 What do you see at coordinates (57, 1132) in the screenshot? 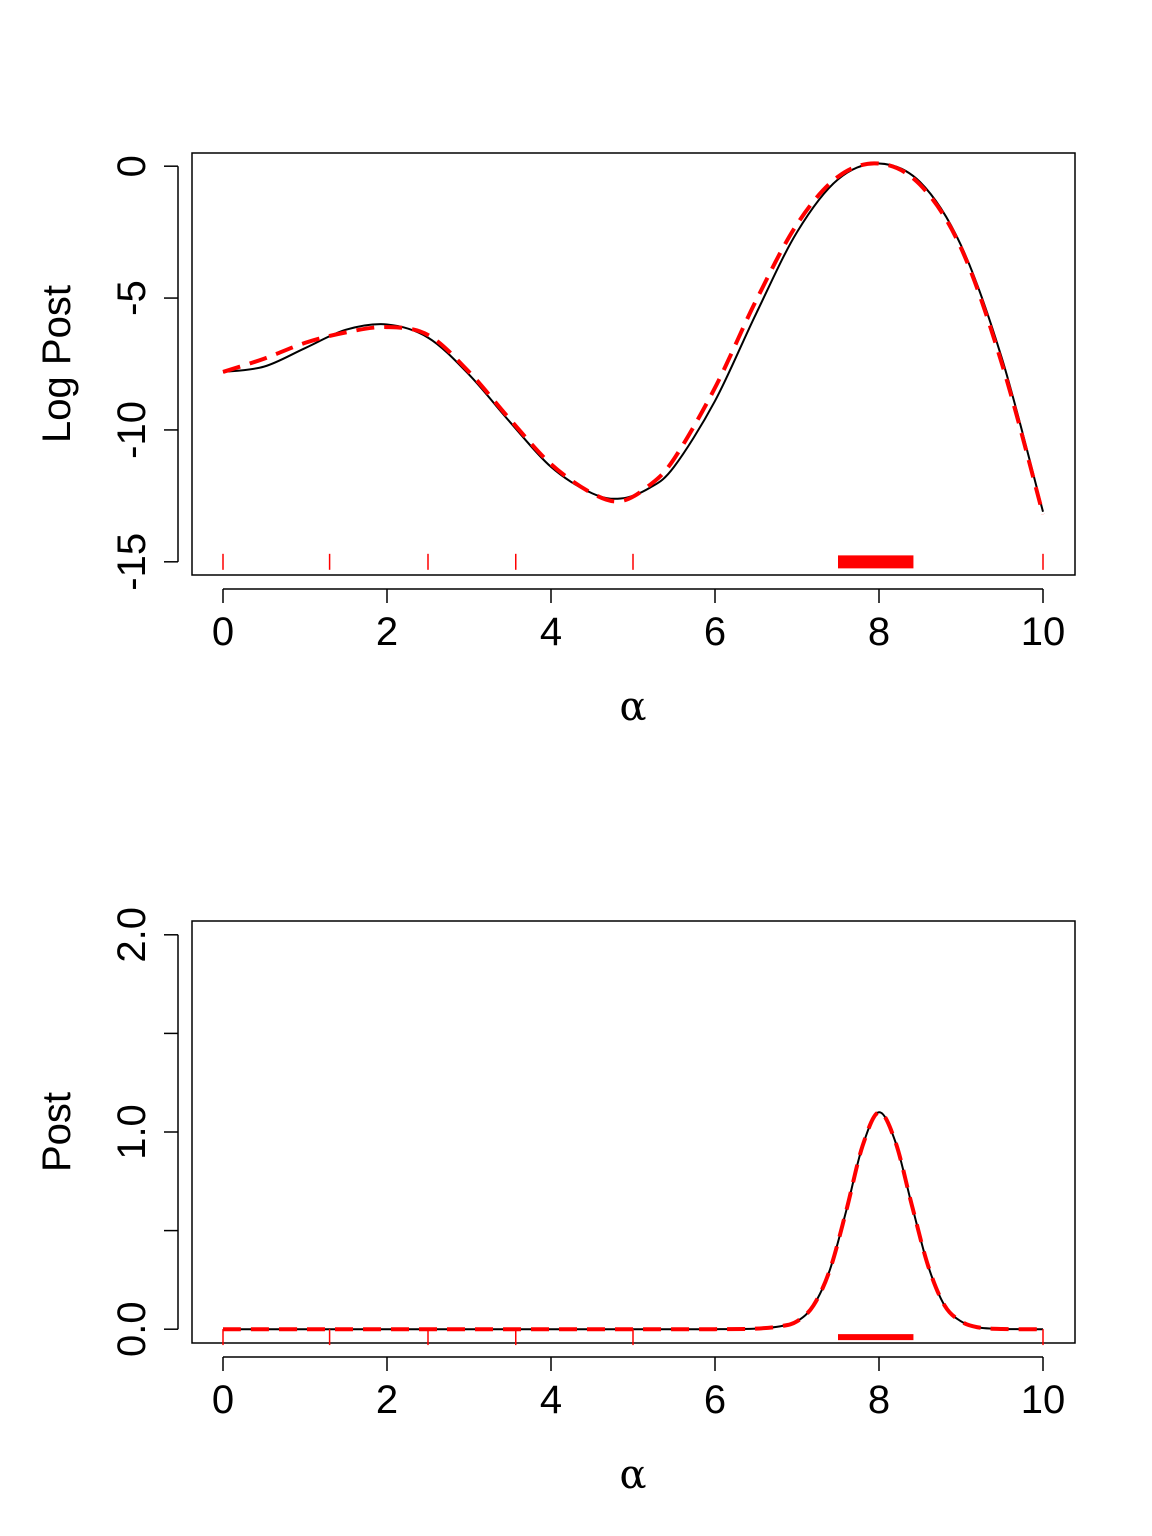
I see `y-axis-title: Post` at bounding box center [57, 1132].